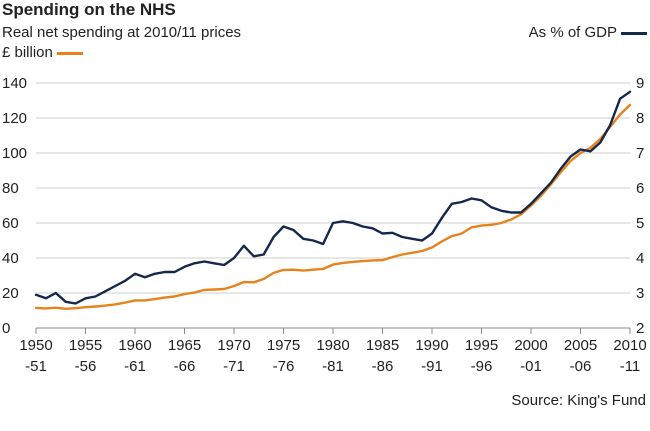 The width and height of the screenshot is (650, 431). I want to click on y-left-tick-label: 20, so click(10, 293).